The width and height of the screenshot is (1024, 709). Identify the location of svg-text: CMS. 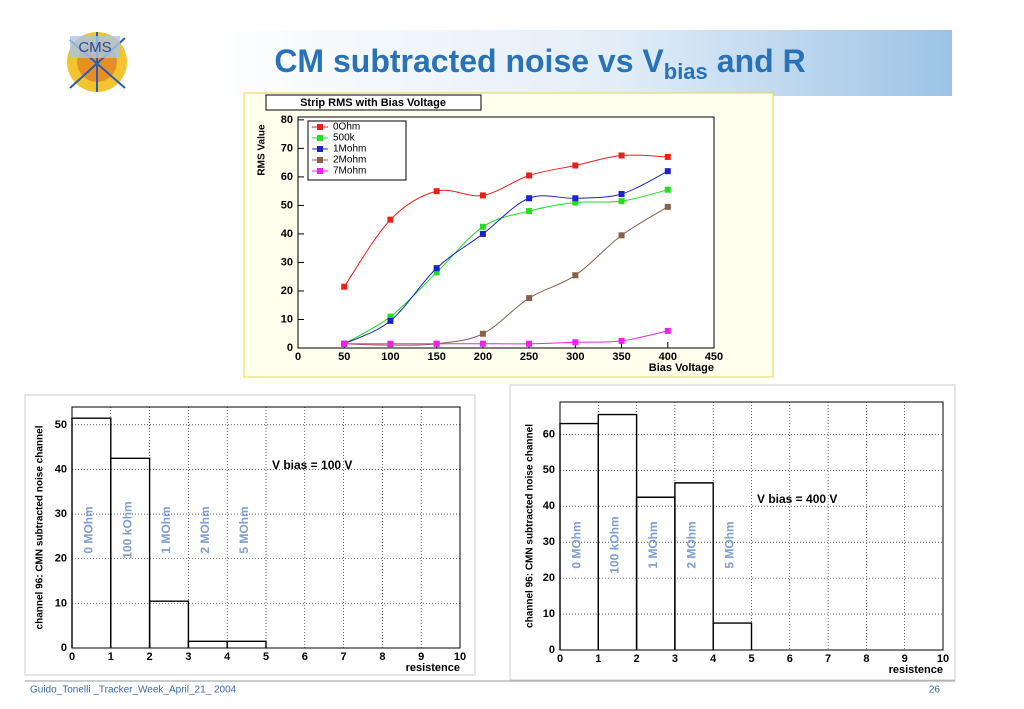
(94, 47).